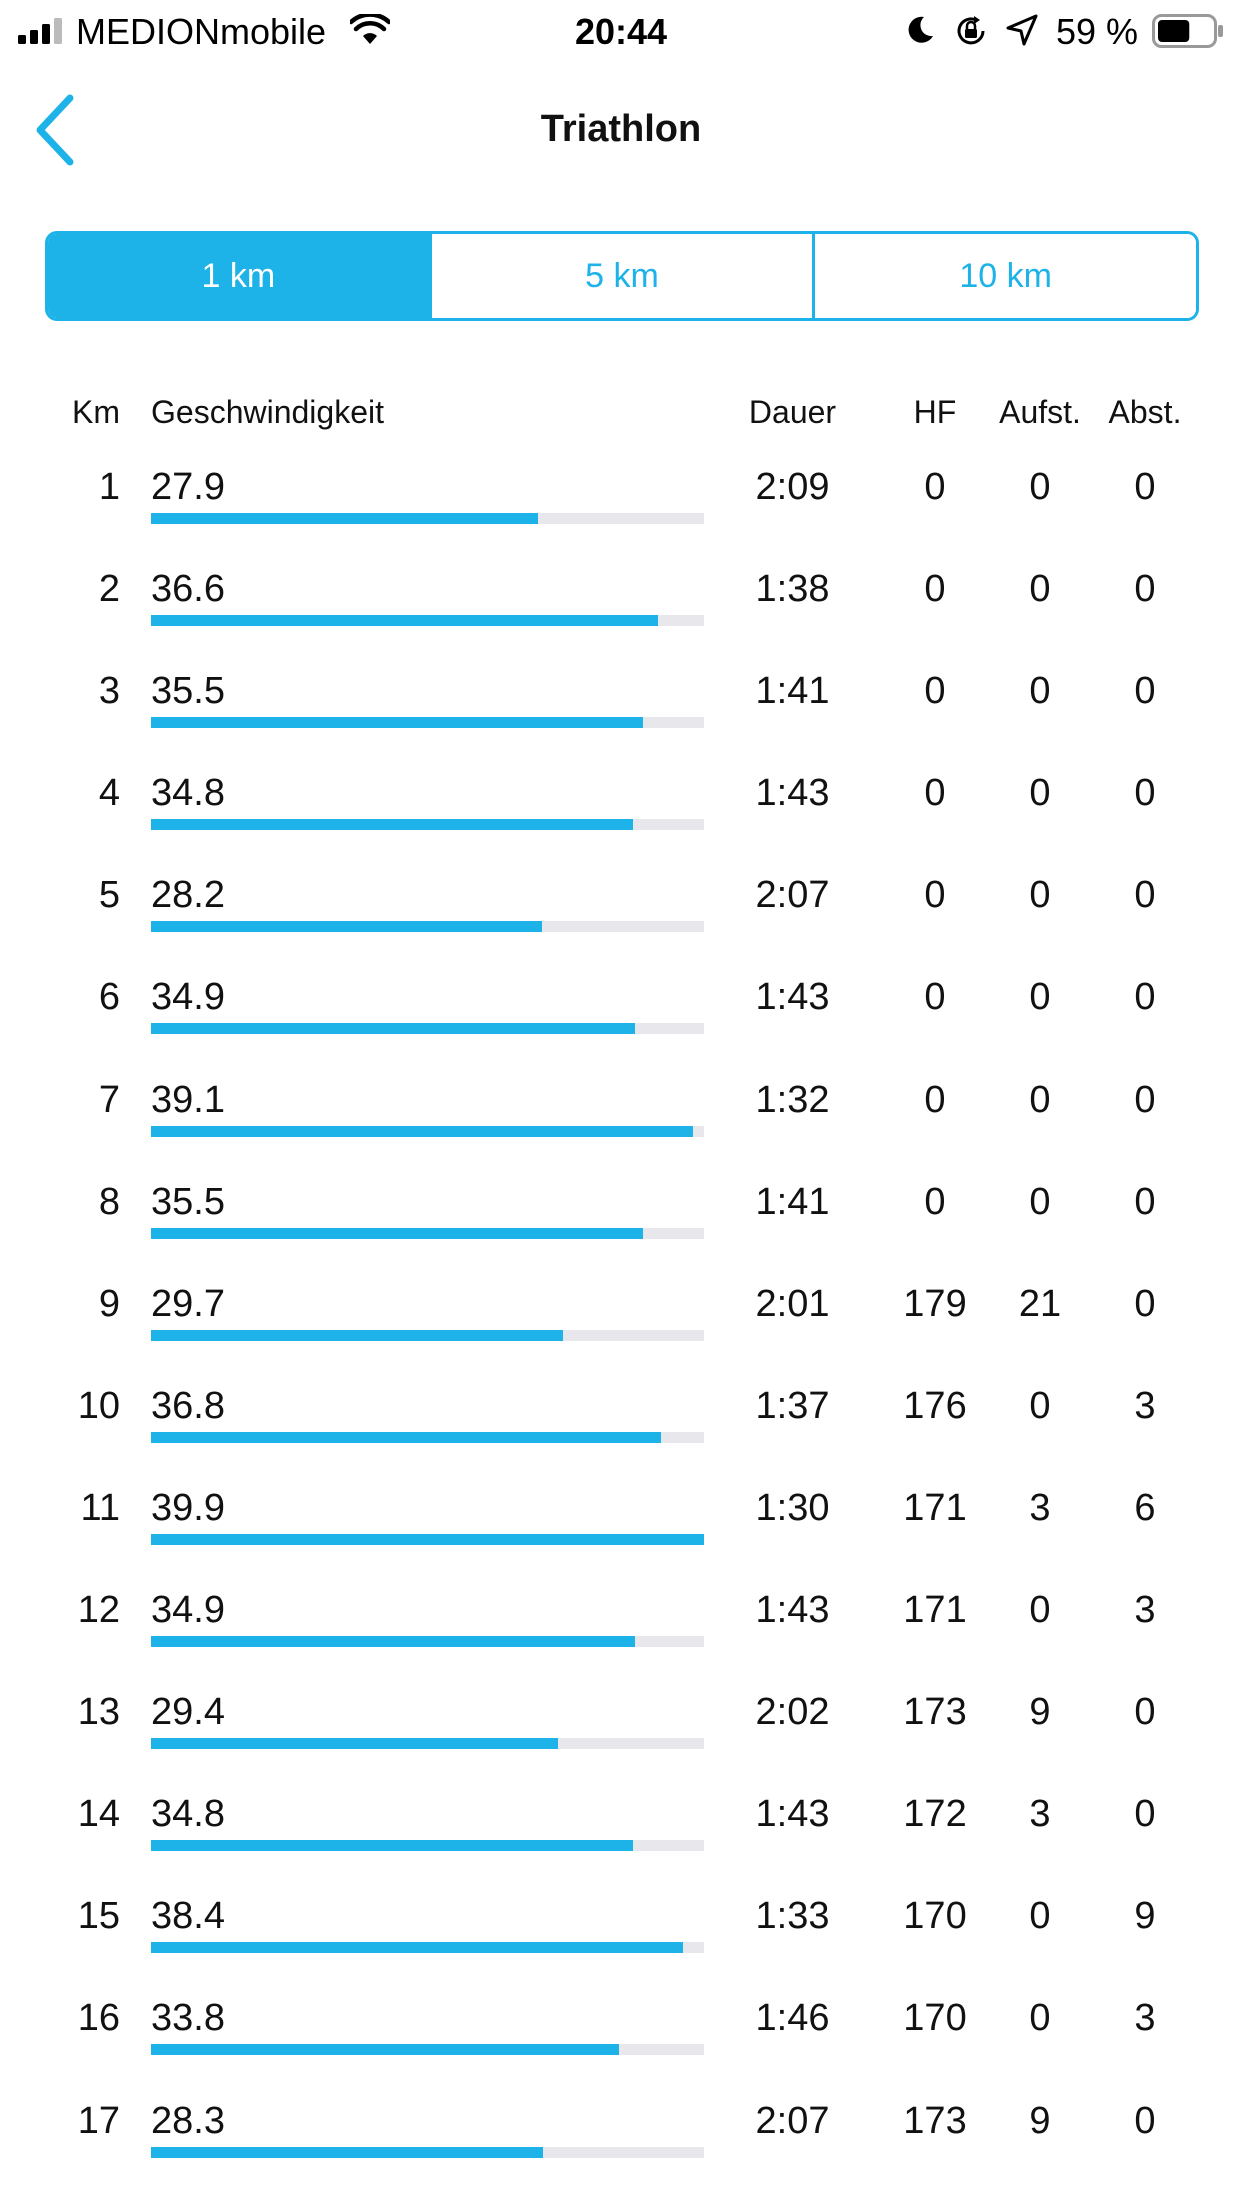 This screenshot has width=1242, height=2208. I want to click on table-row: 14 34.8 1:43 172 3 0, so click(621, 1818).